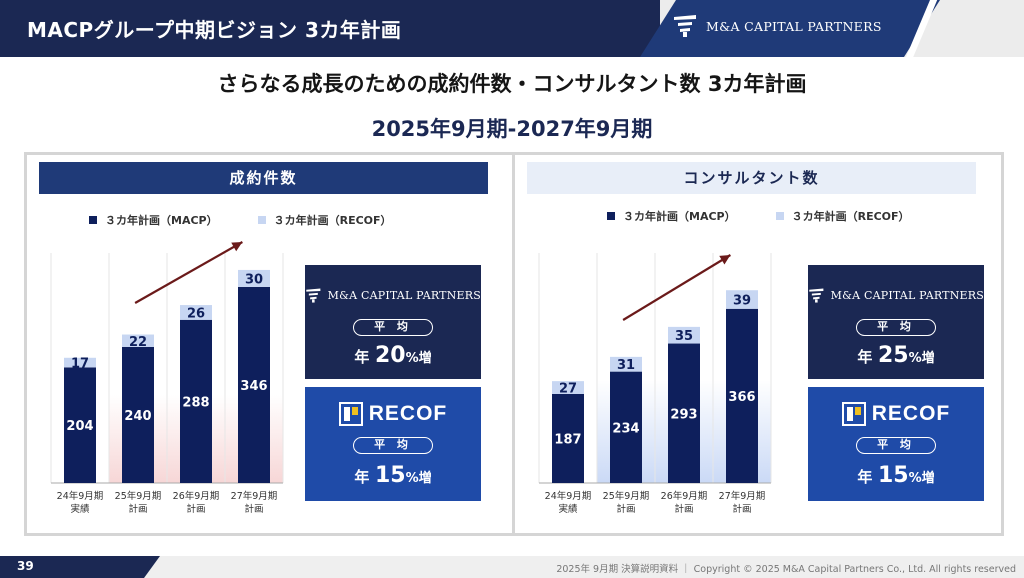 The width and height of the screenshot is (1024, 578). I want to click on data-label-macp: 204, so click(79, 426).